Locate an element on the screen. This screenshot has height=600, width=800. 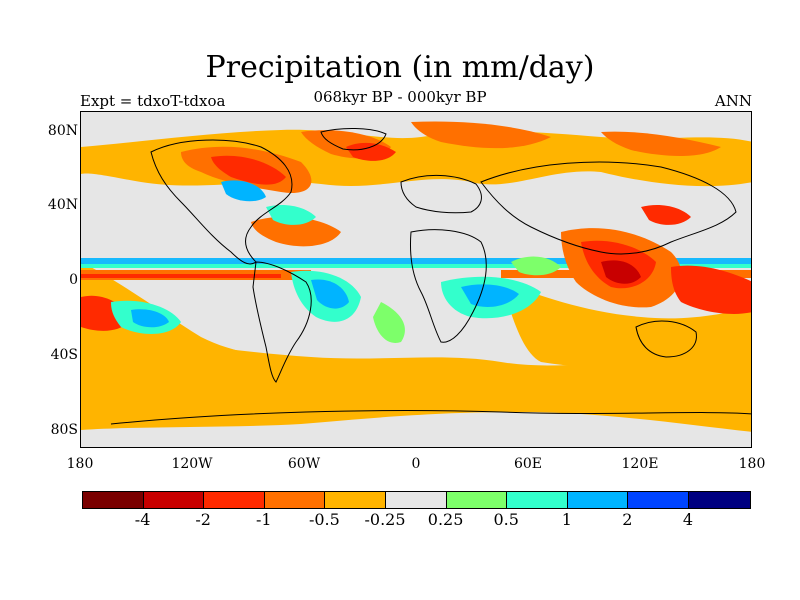
y-tick-label: 0 is located at coordinates (73, 280).